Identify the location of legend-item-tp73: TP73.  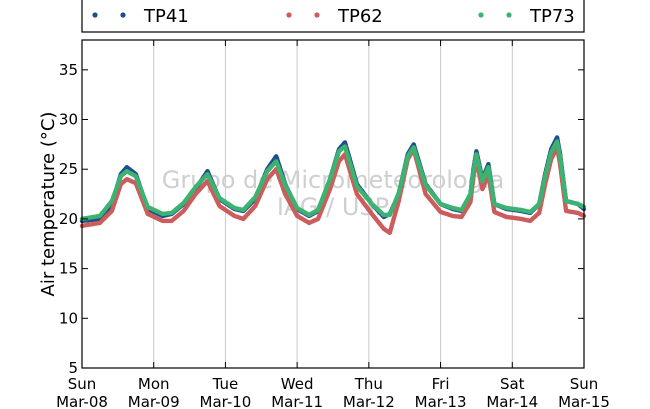
(526, 16).